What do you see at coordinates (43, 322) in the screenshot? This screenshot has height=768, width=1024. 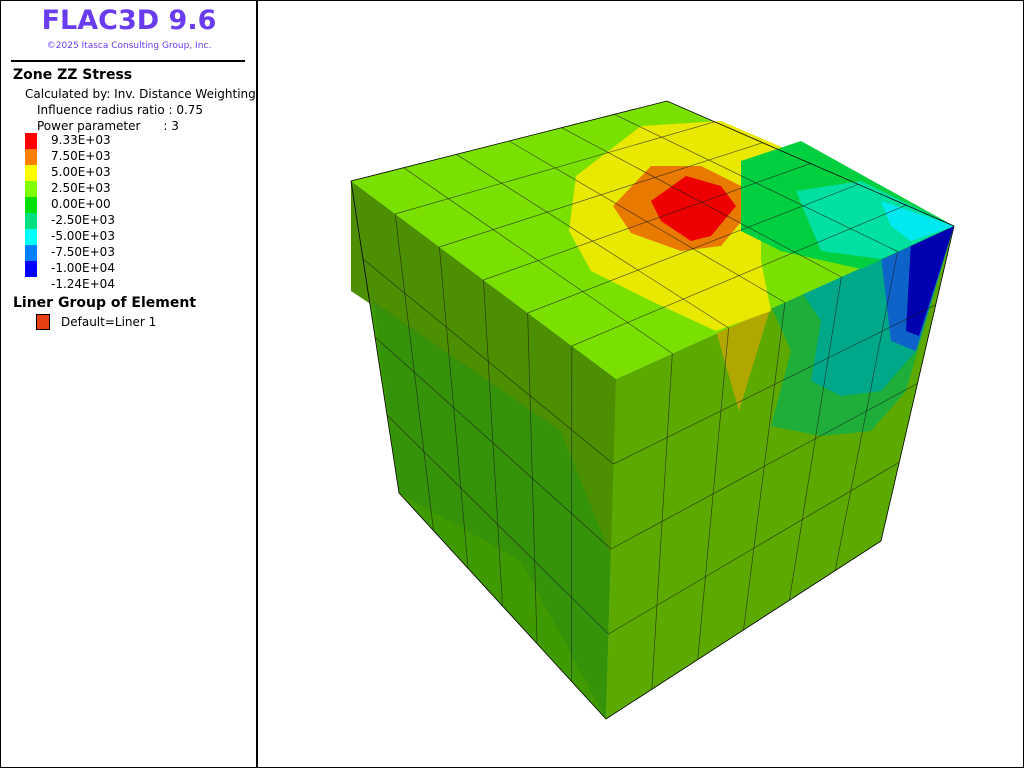 I see `liner-swatch` at bounding box center [43, 322].